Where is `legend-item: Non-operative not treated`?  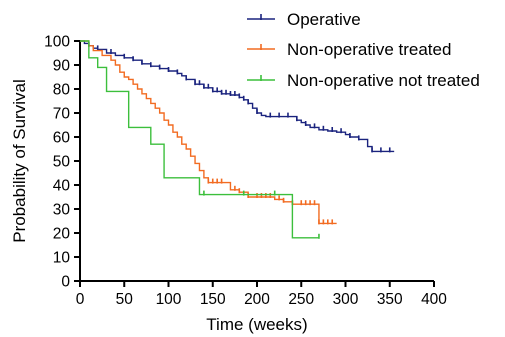
legend-item: Non-operative not treated is located at coordinates (363, 80).